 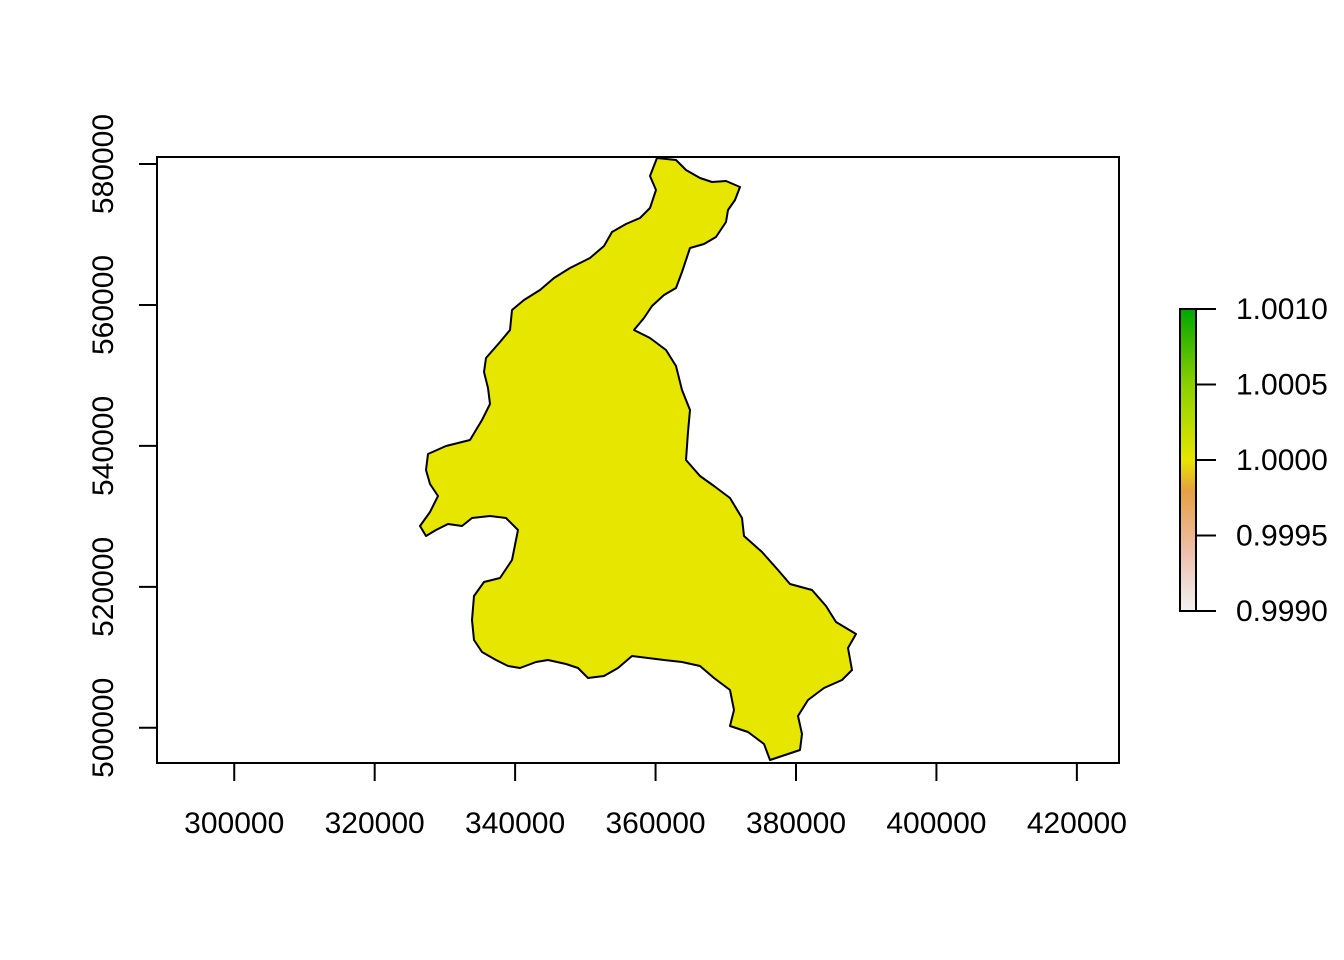 I want to click on x-tick-label: 380000, so click(x=796, y=823).